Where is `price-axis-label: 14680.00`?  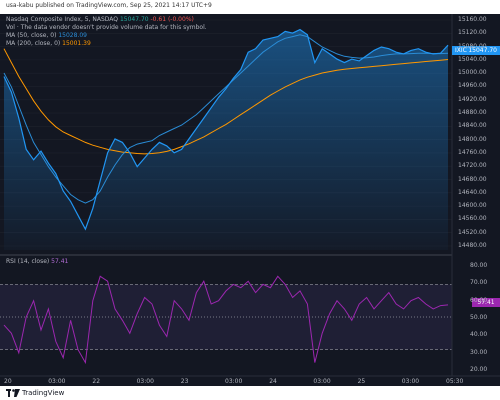 price-axis-label: 14680.00 is located at coordinates (472, 179).